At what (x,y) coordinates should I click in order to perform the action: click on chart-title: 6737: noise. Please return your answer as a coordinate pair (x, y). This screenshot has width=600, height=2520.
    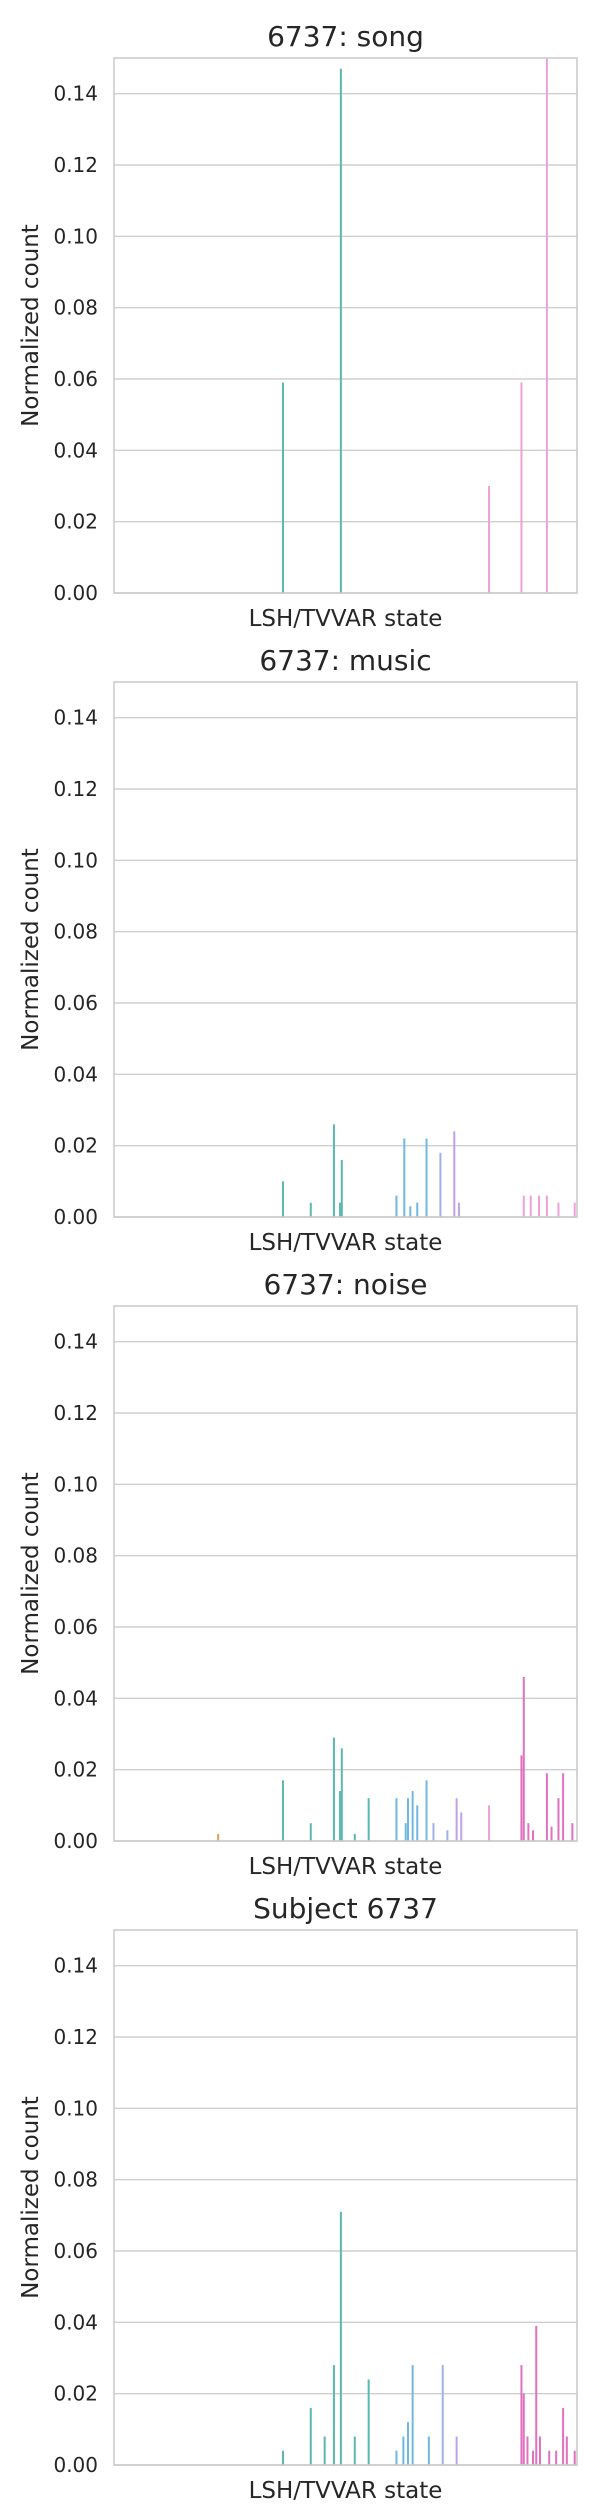
    Looking at the image, I should click on (345, 1284).